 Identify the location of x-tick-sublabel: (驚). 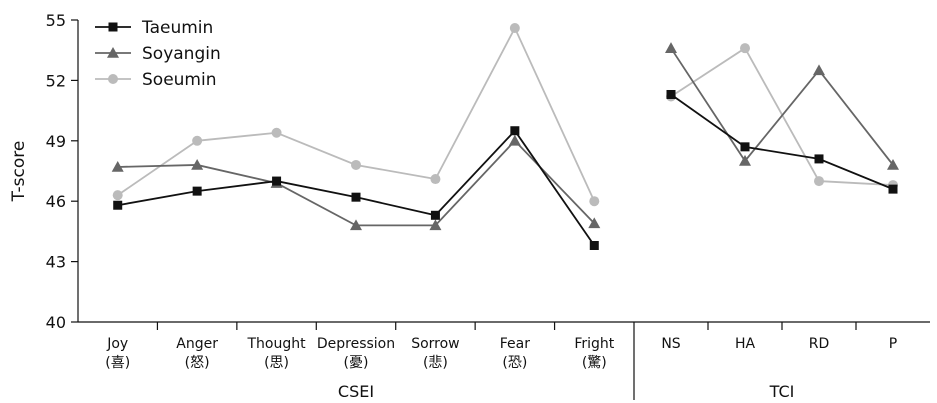
(594, 362).